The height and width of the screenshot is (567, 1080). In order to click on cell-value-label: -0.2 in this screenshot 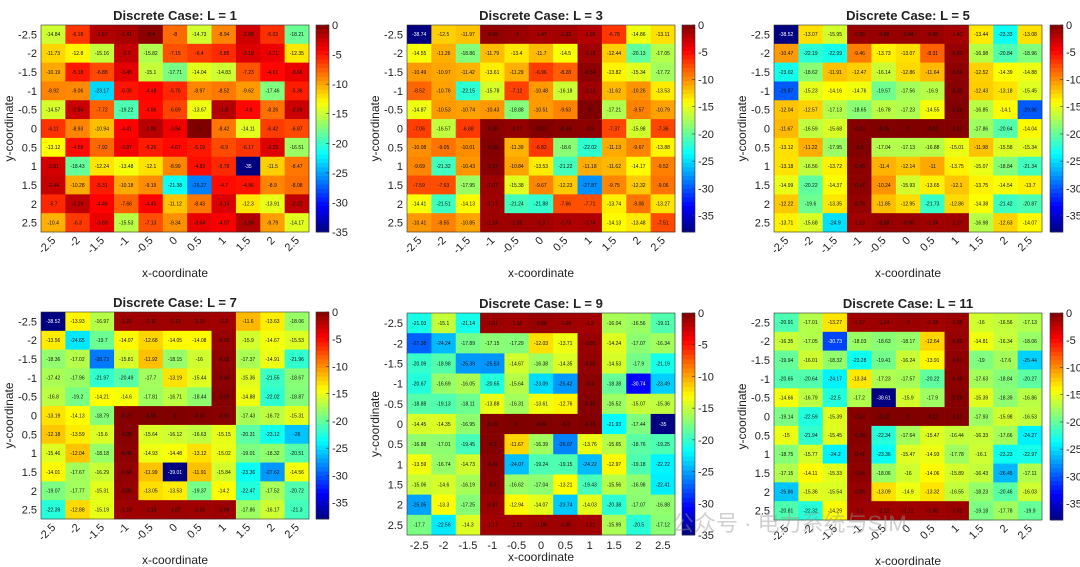, I will do `click(565, 425)`.